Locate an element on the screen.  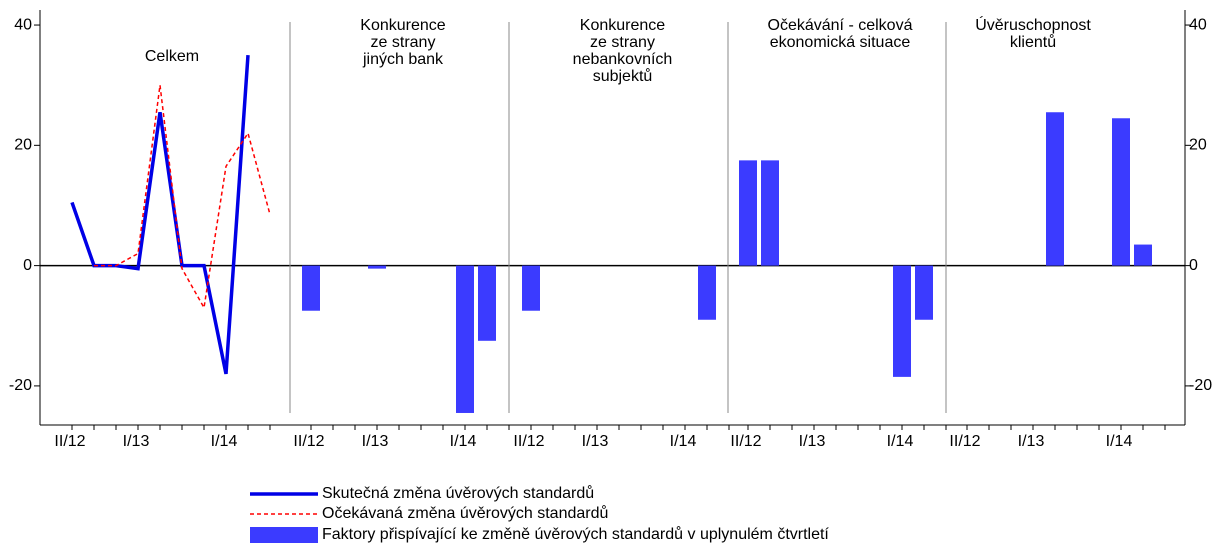
panel-title: Úvěruschopnost is located at coordinates (1033, 24).